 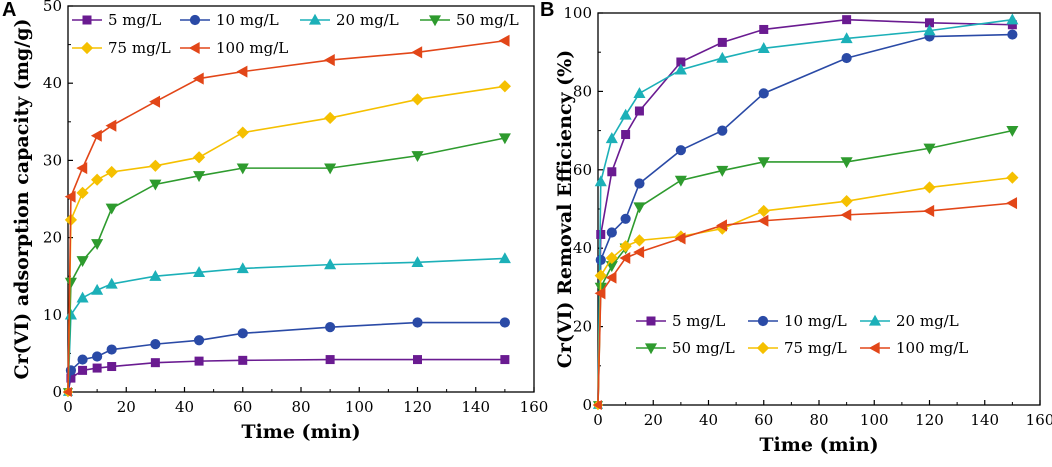 I want to click on x-tick-label: 40, so click(x=184, y=407).